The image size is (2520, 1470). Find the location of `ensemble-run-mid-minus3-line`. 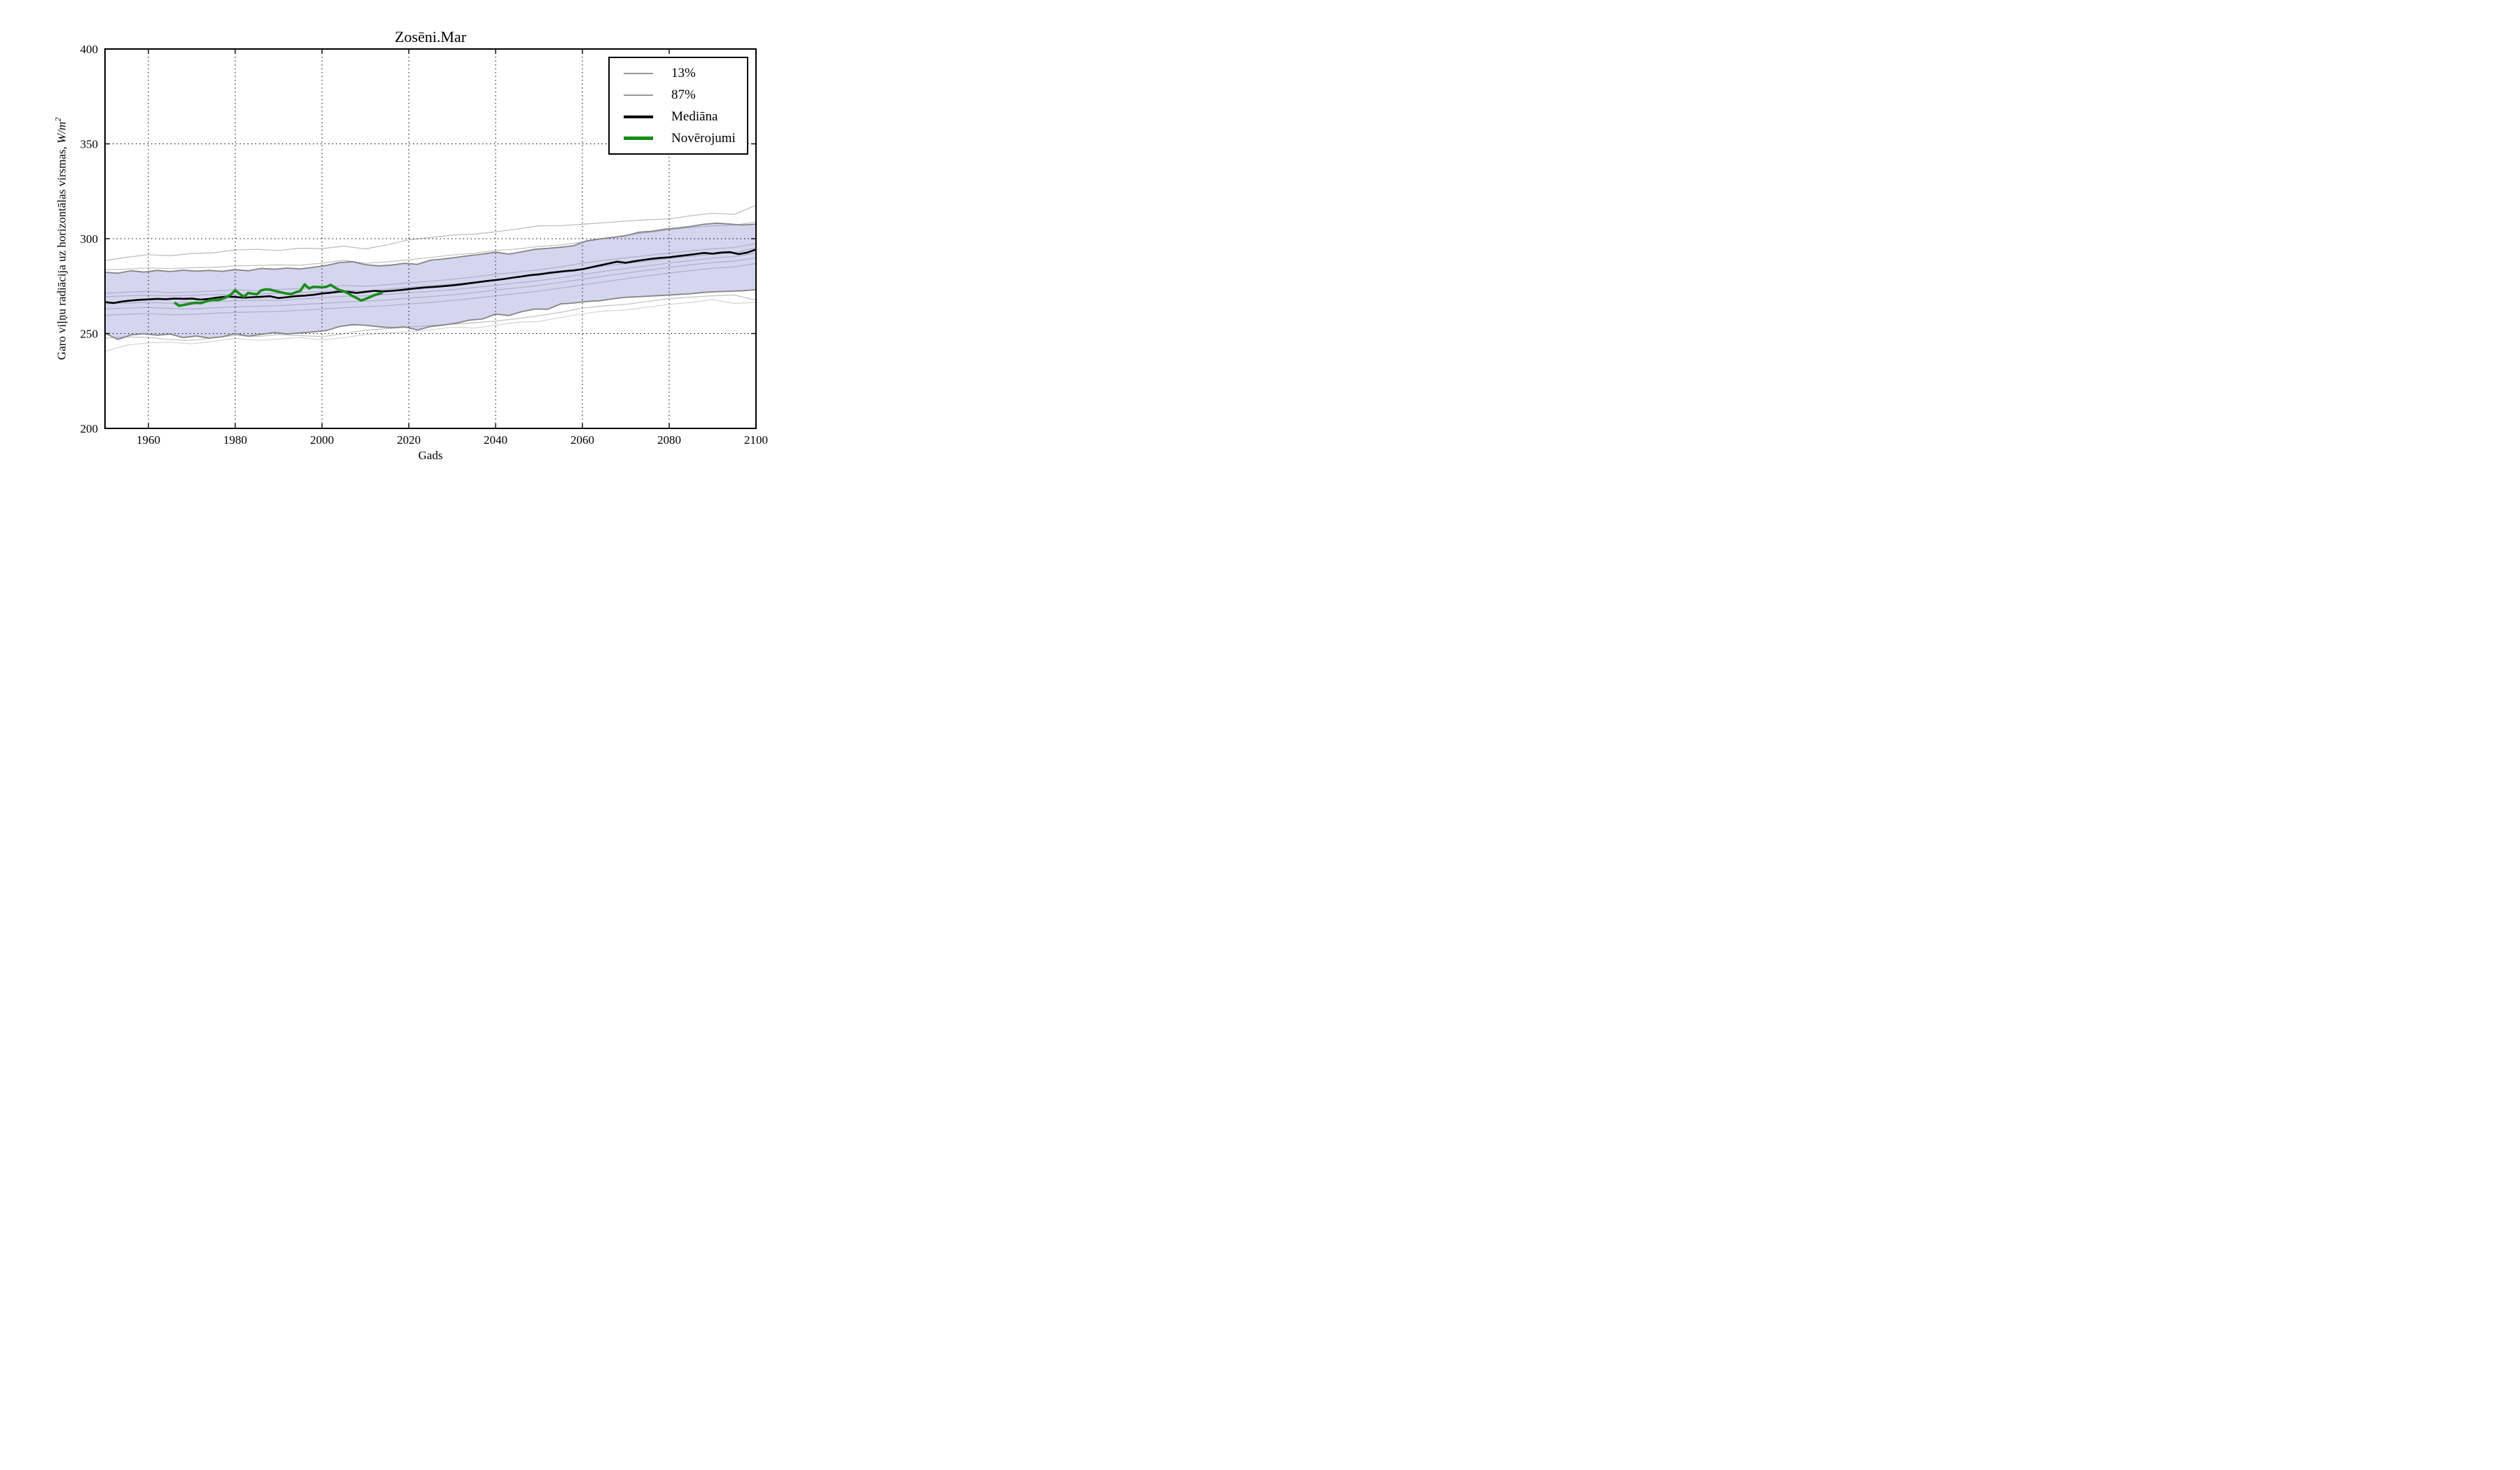

ensemble-run-mid-minus3-line is located at coordinates (430, 289).